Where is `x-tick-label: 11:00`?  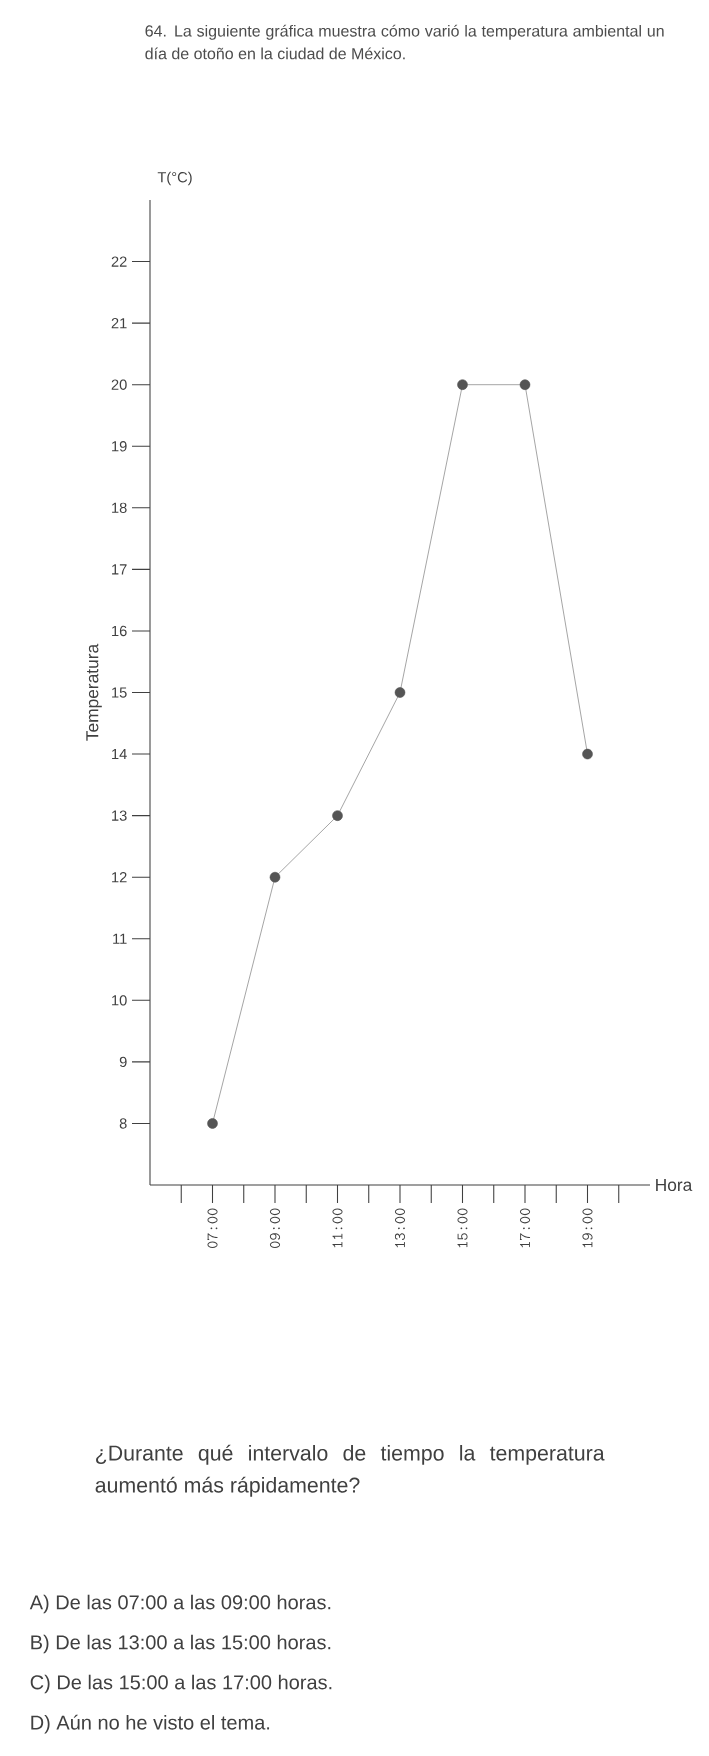
x-tick-label: 11:00 is located at coordinates (337, 1228).